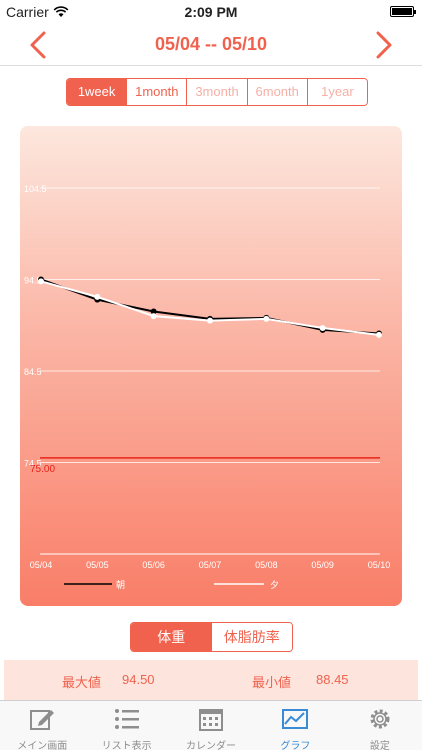 The width and height of the screenshot is (422, 750). I want to click on tab-settings-label: 設定, so click(379, 745).